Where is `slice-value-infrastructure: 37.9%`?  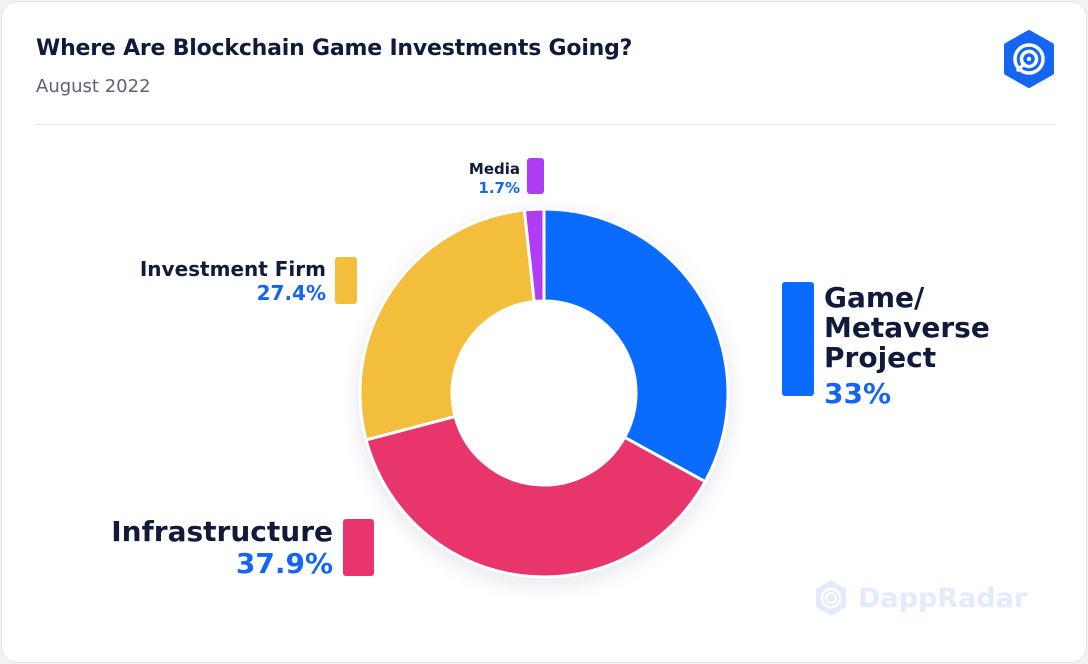 slice-value-infrastructure: 37.9% is located at coordinates (284, 563).